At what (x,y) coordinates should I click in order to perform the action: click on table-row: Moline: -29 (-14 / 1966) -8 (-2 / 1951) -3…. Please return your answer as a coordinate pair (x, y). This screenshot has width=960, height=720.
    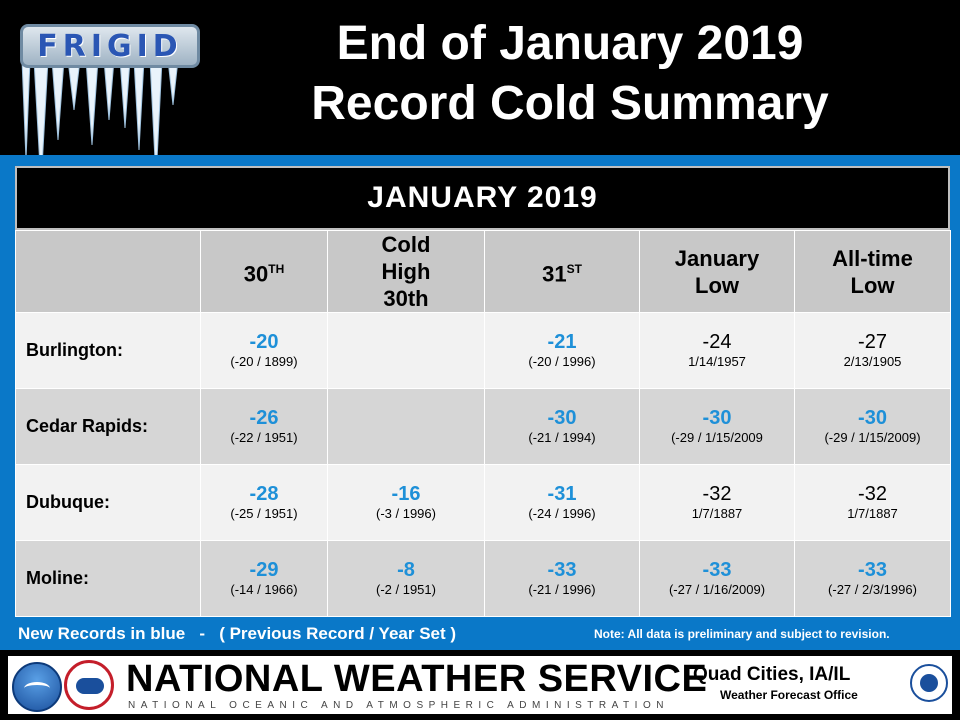
    Looking at the image, I should click on (483, 578).